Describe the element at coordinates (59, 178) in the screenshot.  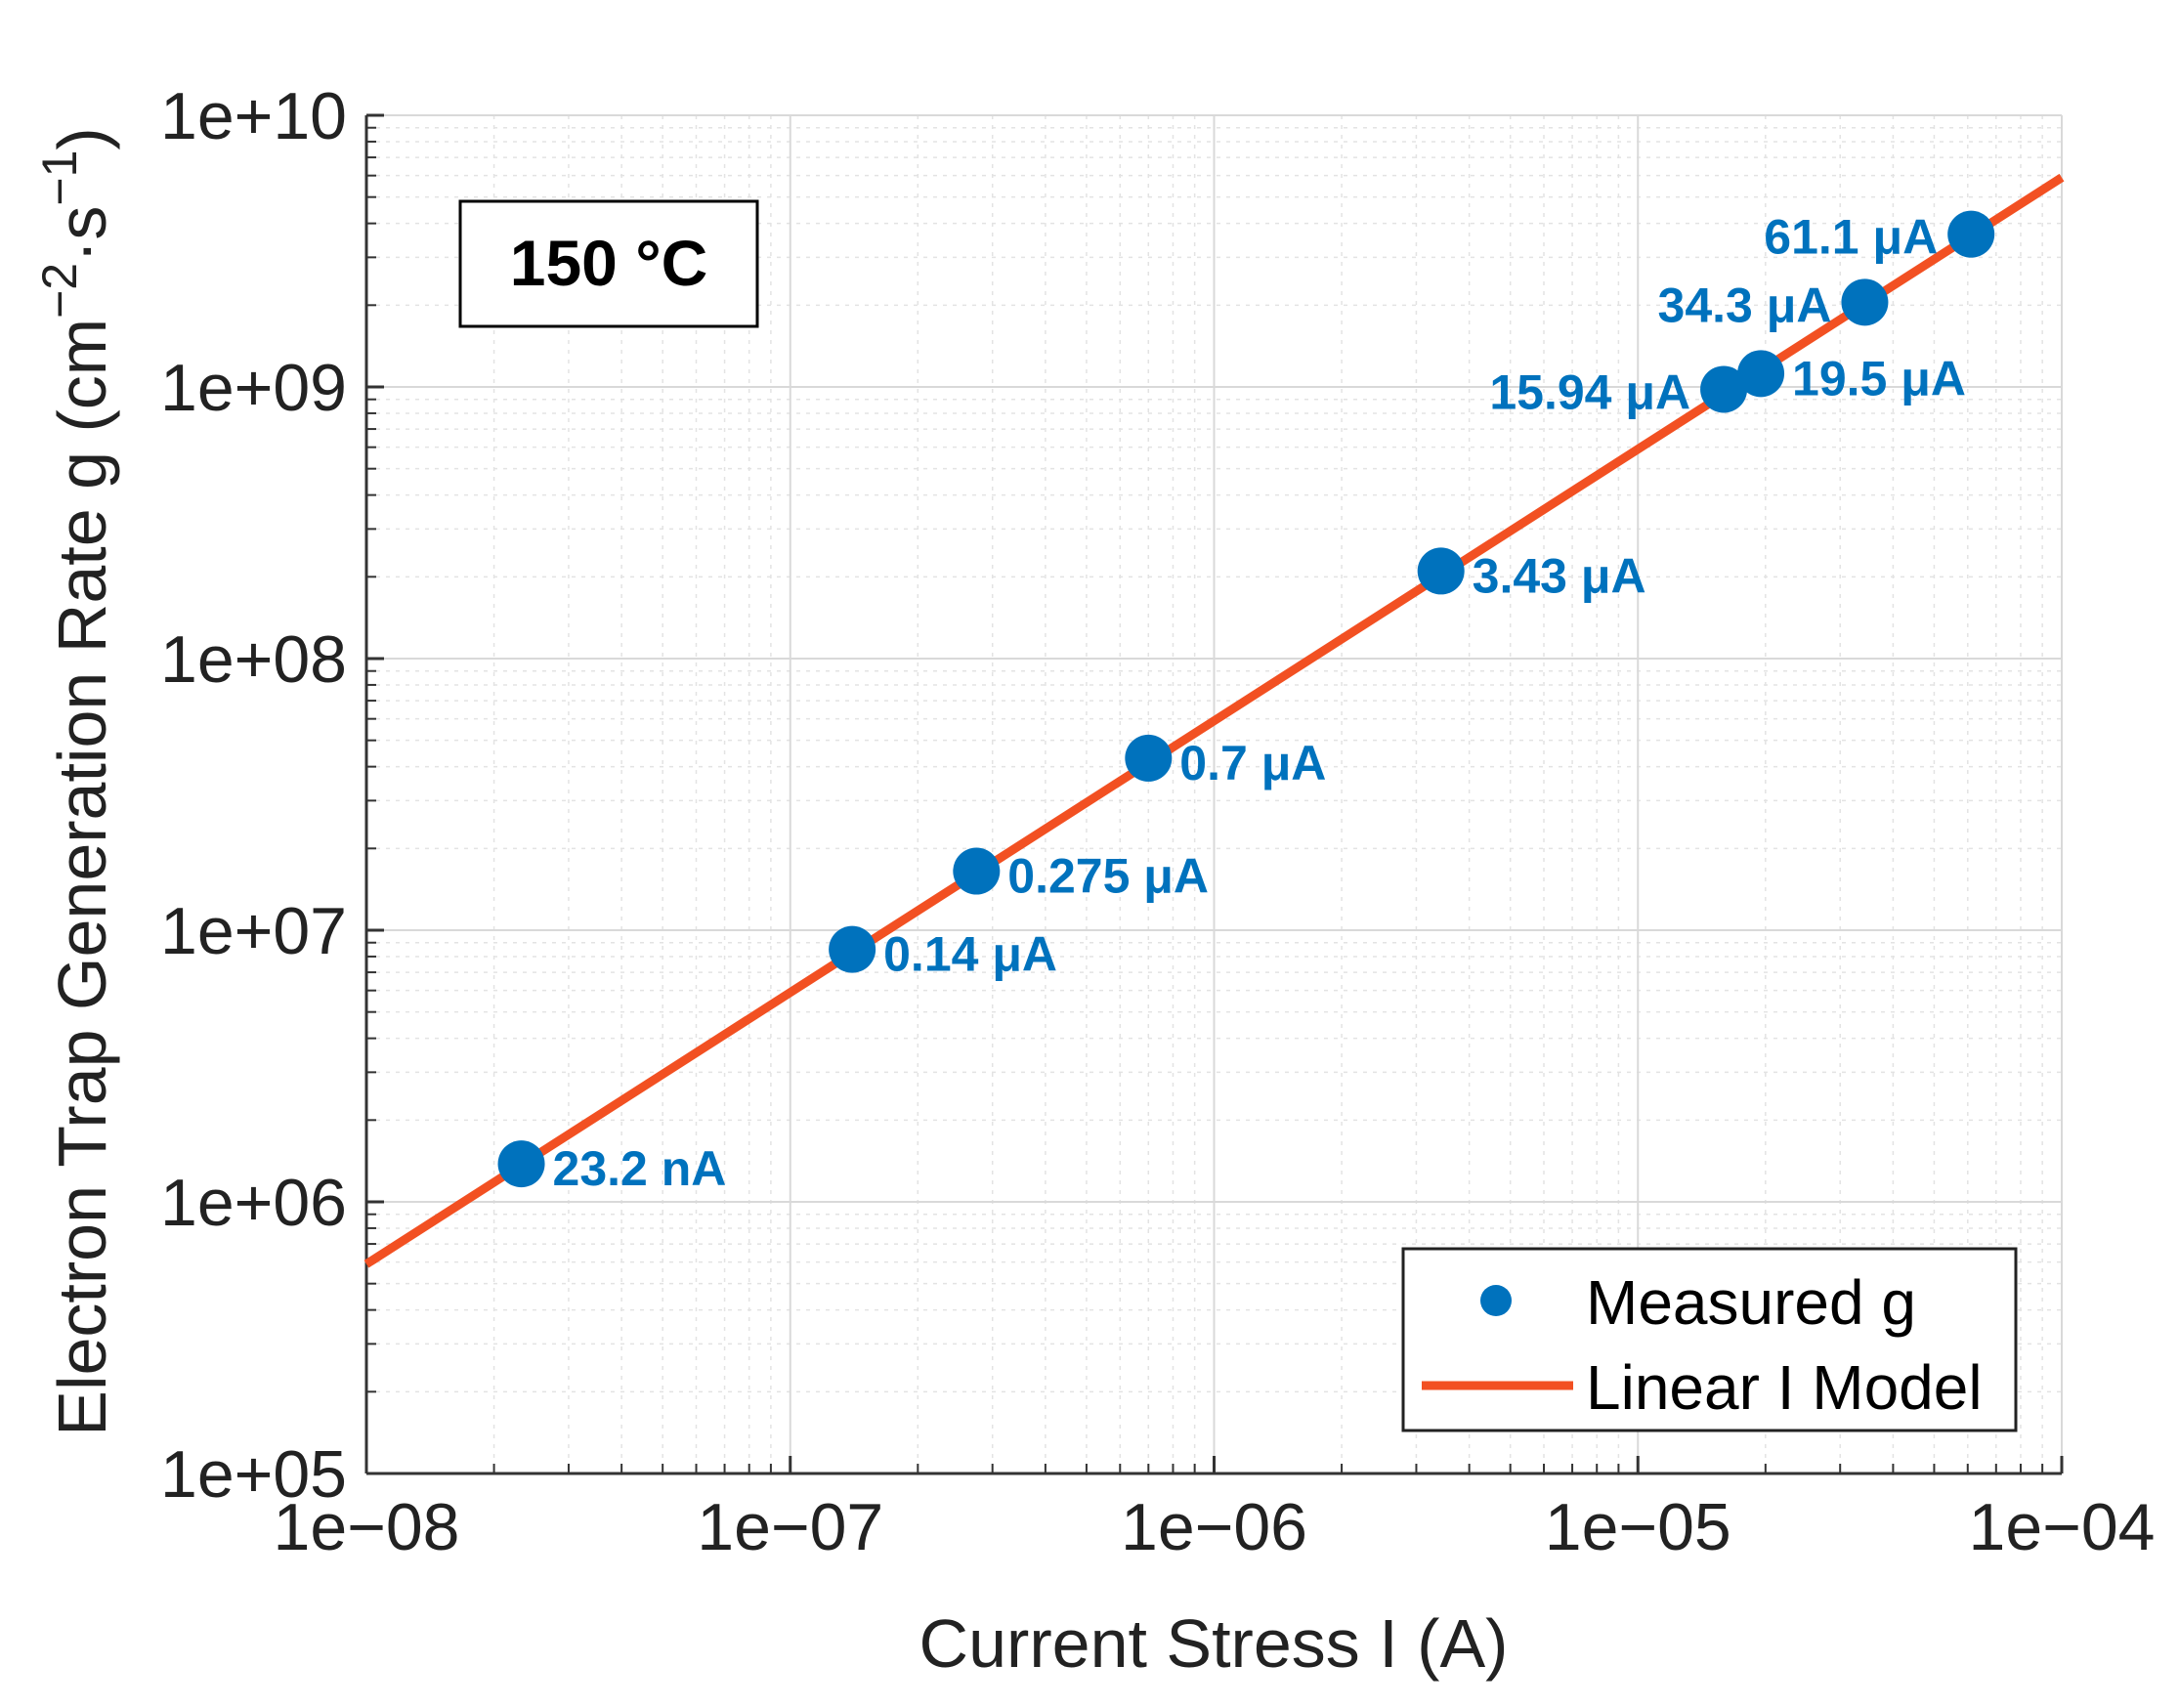
I see `y-axis-title-exp2: −1` at that location.